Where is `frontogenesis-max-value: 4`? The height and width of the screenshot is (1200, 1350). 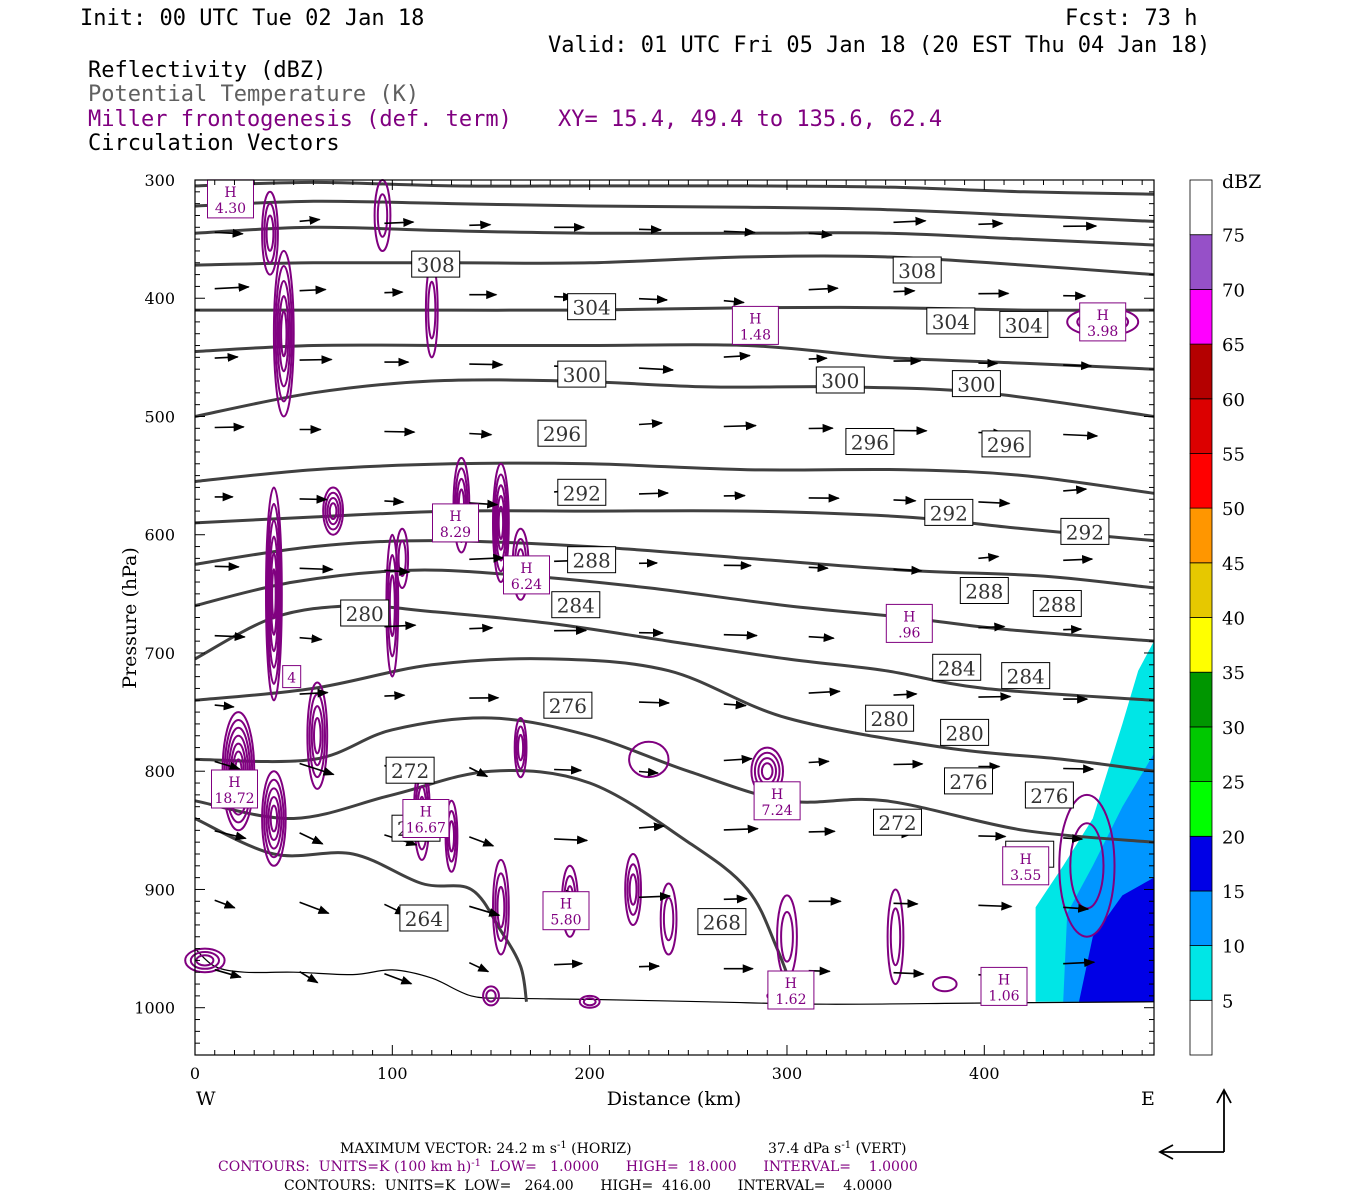 frontogenesis-max-value: 4 is located at coordinates (291, 679).